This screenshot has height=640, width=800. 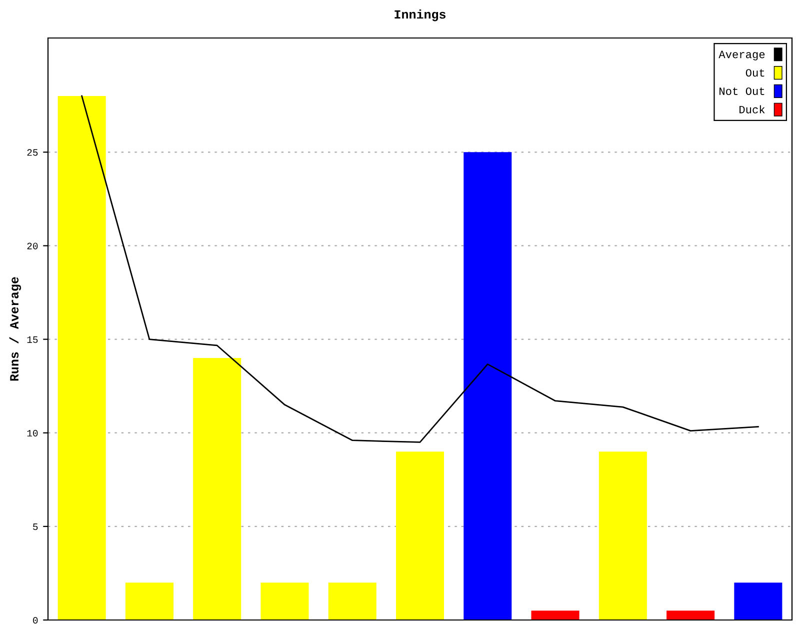 I want to click on y-tick-label: 10, so click(x=32, y=433).